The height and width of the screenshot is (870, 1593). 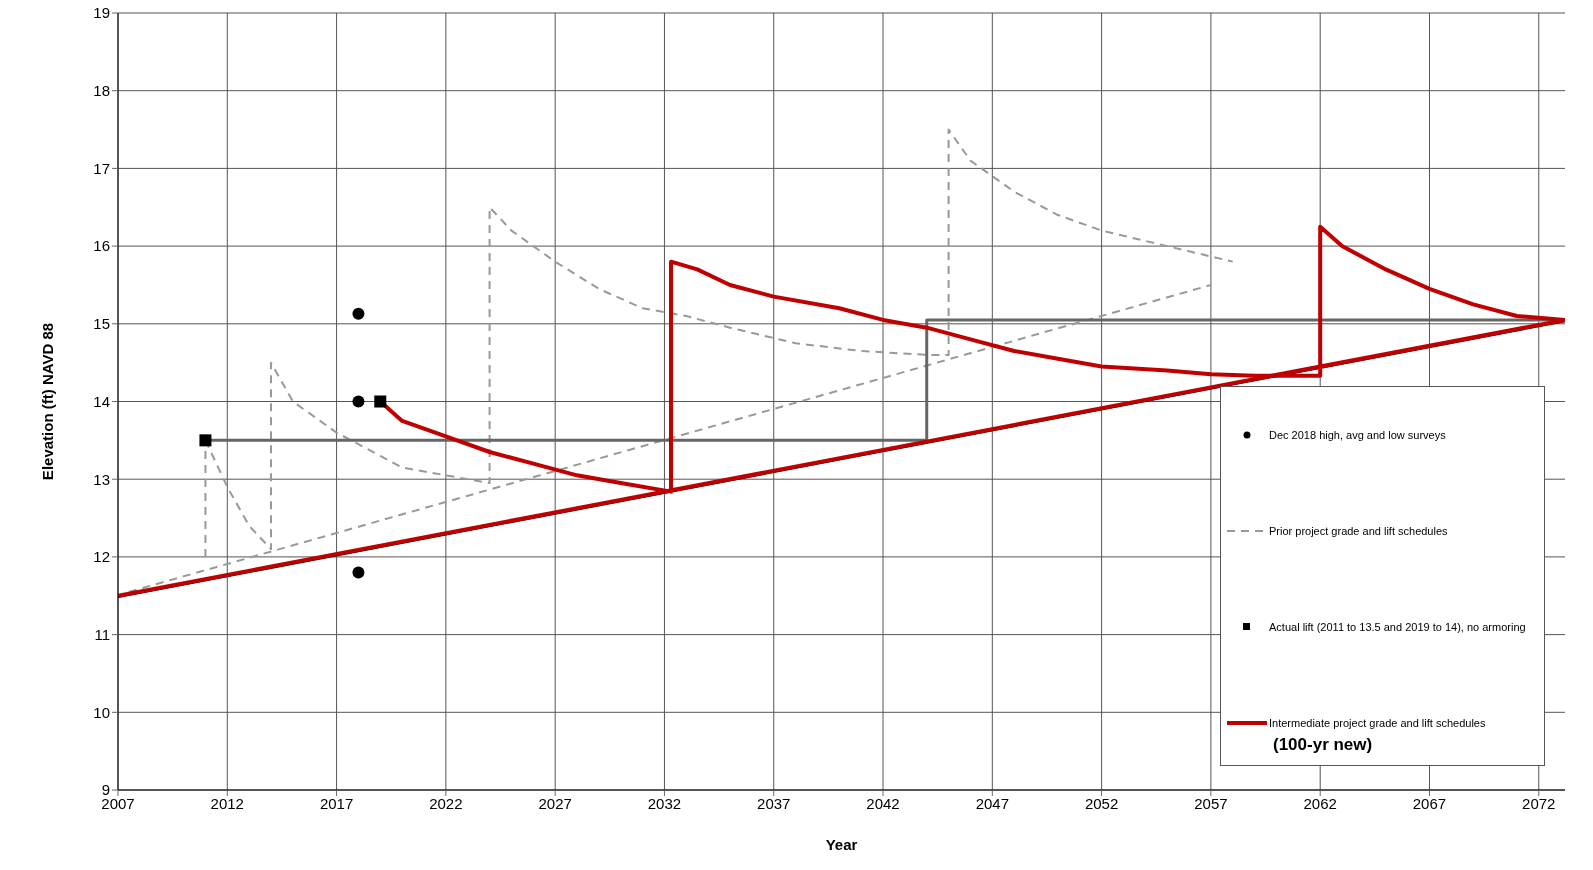 I want to click on x-tick-label: 2027, so click(x=555, y=803).